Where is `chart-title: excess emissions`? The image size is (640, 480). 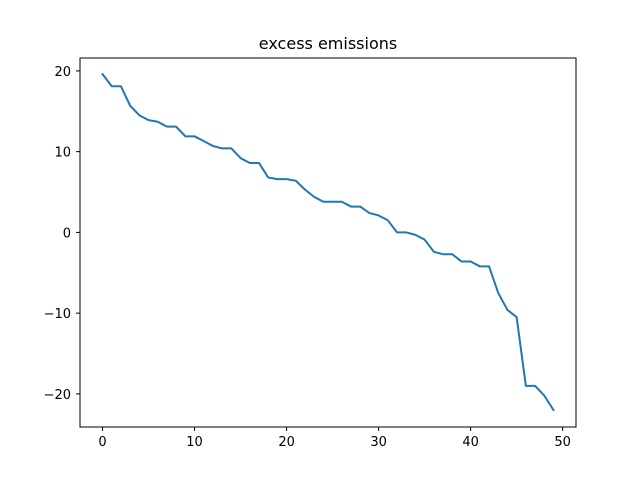 chart-title: excess emissions is located at coordinates (328, 43).